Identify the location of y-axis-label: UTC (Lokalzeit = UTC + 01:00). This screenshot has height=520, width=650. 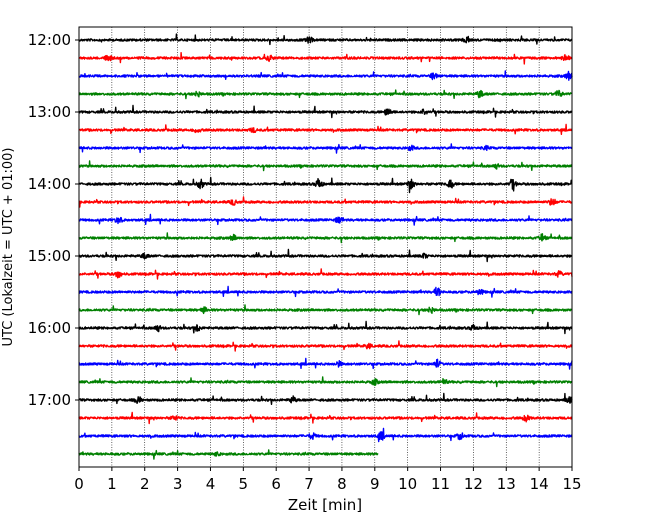
(8, 247).